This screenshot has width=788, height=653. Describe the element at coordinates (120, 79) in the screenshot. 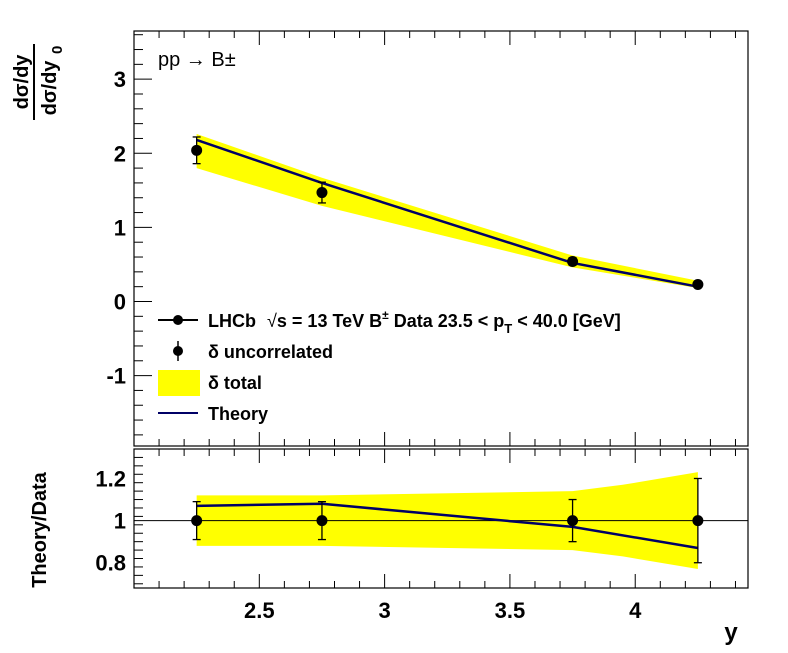

I see `main-y-tick-label: 3` at that location.